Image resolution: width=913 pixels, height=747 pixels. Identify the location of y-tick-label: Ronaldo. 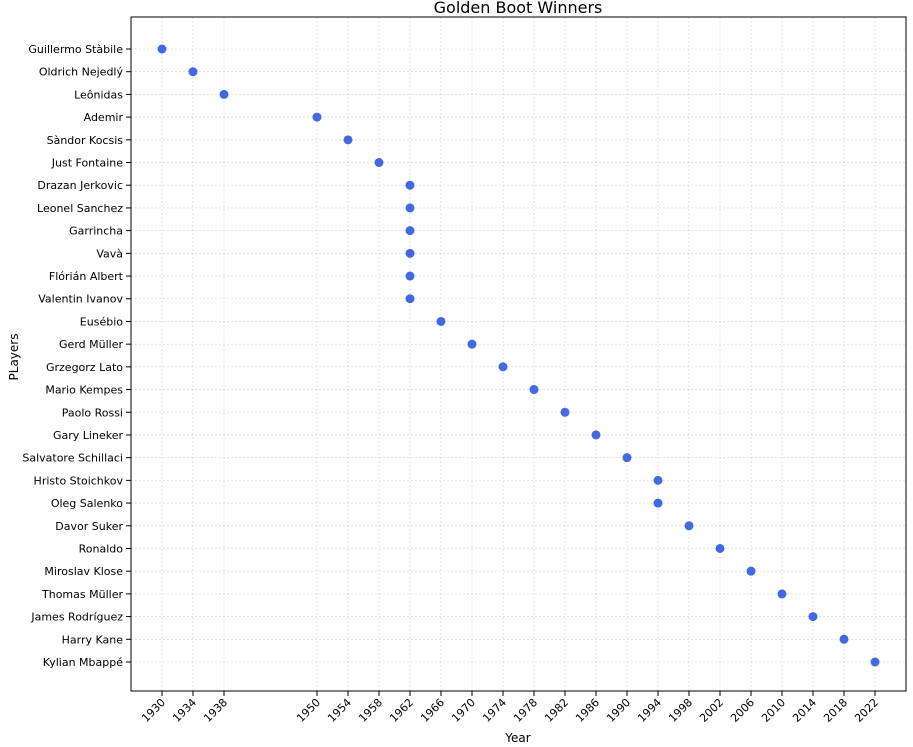
(101, 548).